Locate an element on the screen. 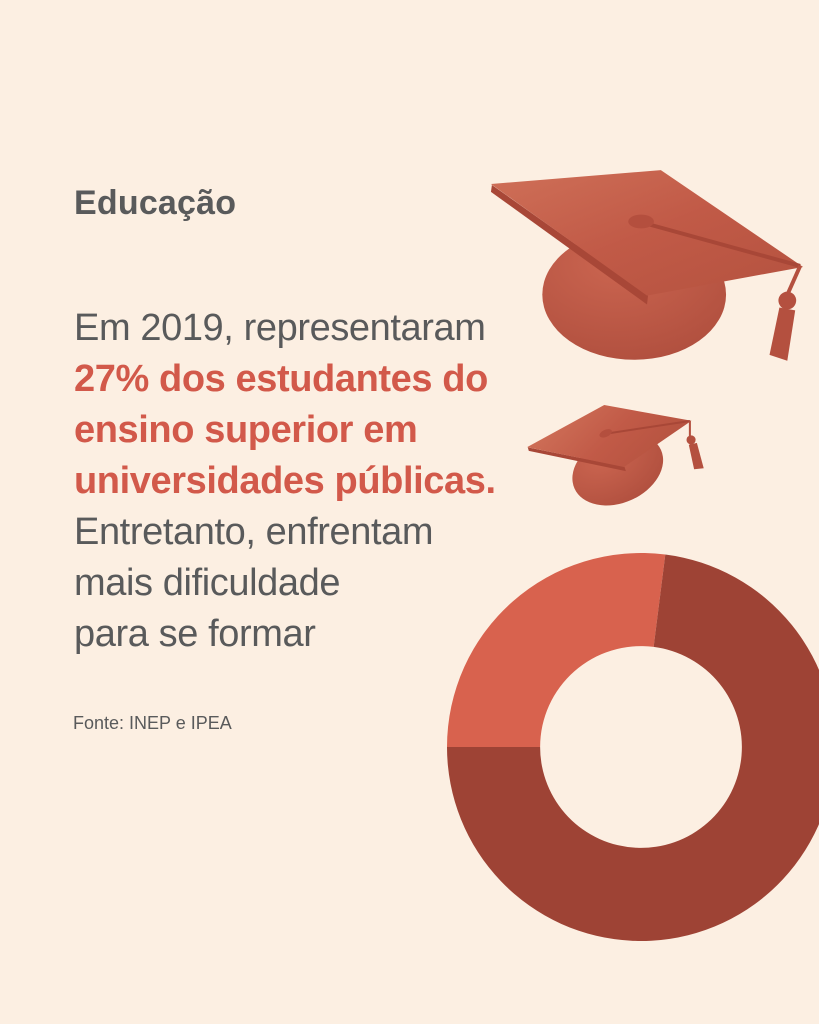 This screenshot has width=819, height=1024. headline-line: 27% dos estudantes do is located at coordinates (281, 379).